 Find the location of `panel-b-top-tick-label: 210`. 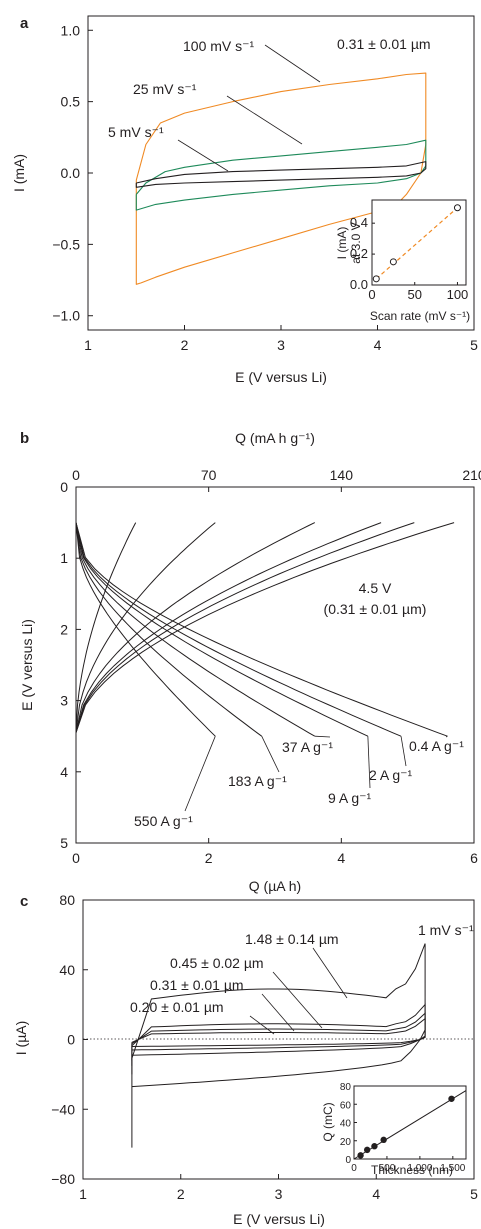

panel-b-top-tick-label: 210 is located at coordinates (471, 475).